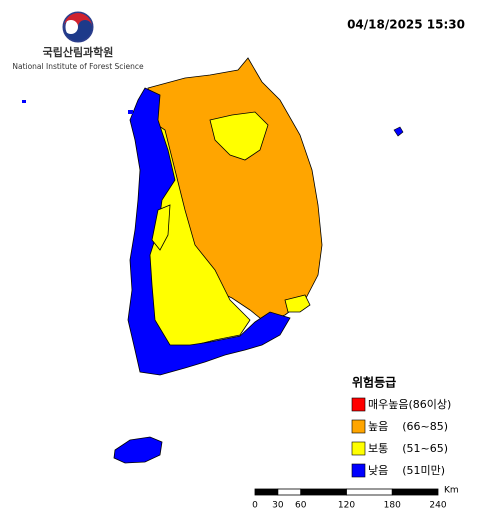 This screenshot has height=524, width=481. What do you see at coordinates (409, 404) in the screenshot?
I see `legend-label: 매우높음(86이상)` at bounding box center [409, 404].